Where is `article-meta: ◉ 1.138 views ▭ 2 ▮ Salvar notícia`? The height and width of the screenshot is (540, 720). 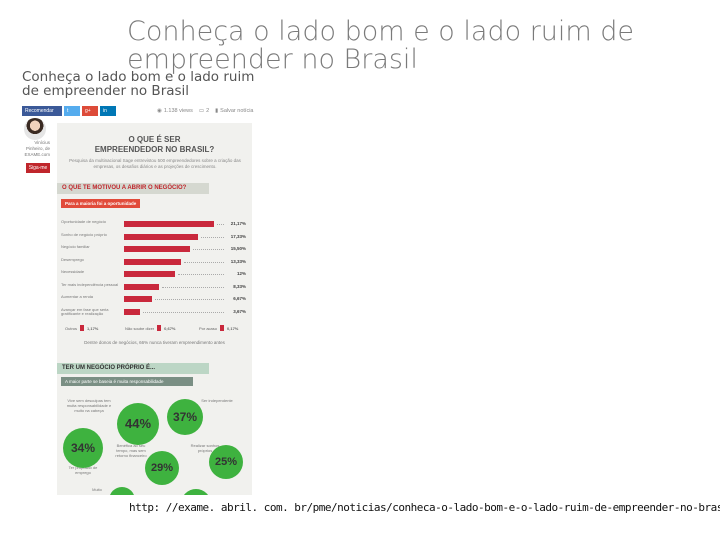
article-meta: ◉ 1.138 views ▭ 2 ▮ Salvar notícia is located at coordinates (205, 111).